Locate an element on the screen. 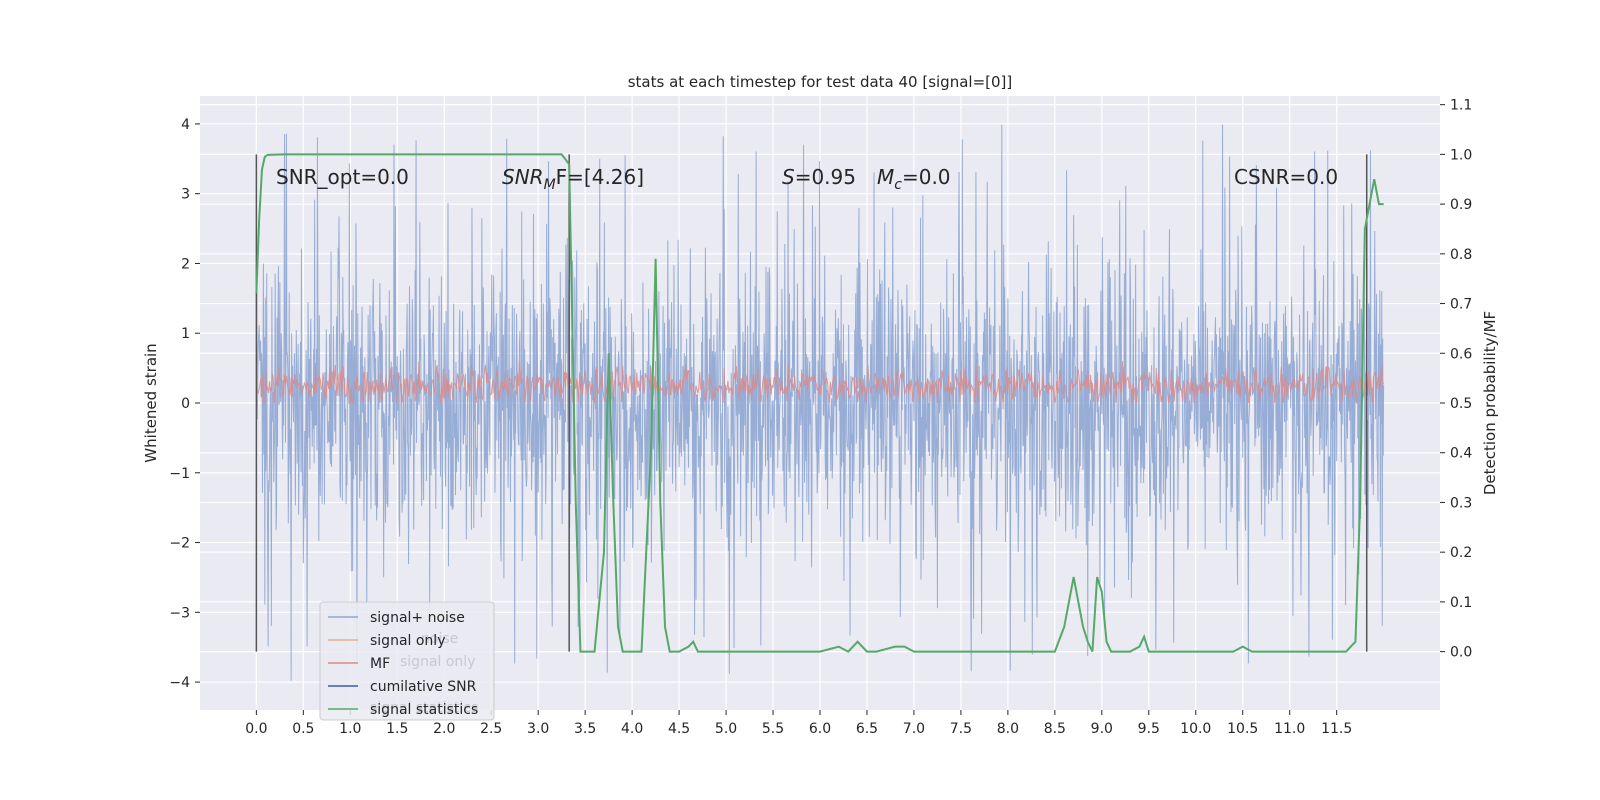 This screenshot has width=1600, height=800. x-tick-label: 0.5 is located at coordinates (303, 729).